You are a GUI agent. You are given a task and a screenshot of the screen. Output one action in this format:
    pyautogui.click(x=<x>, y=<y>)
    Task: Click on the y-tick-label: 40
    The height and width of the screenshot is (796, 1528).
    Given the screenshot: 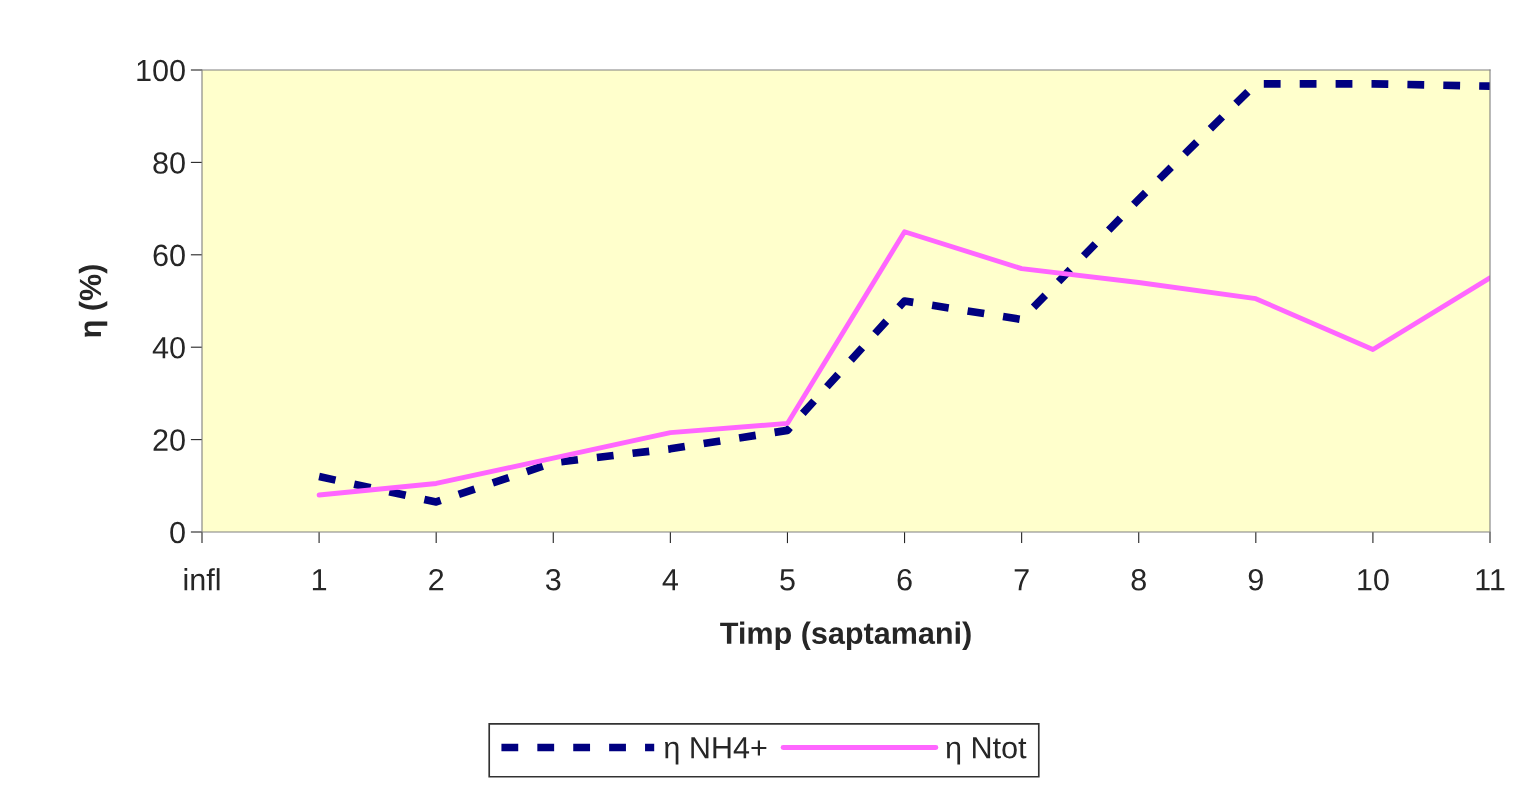 What is the action you would take?
    pyautogui.click(x=168, y=347)
    